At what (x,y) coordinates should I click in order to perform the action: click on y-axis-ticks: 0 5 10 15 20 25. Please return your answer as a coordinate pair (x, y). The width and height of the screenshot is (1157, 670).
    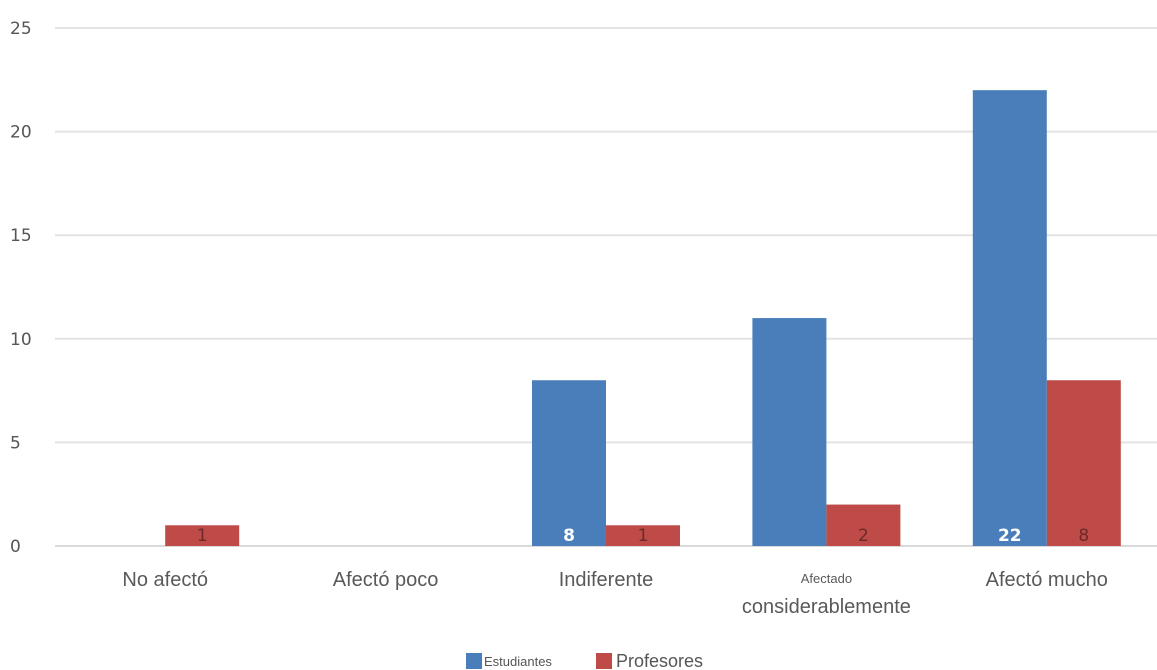
    Looking at the image, I should click on (21, 288).